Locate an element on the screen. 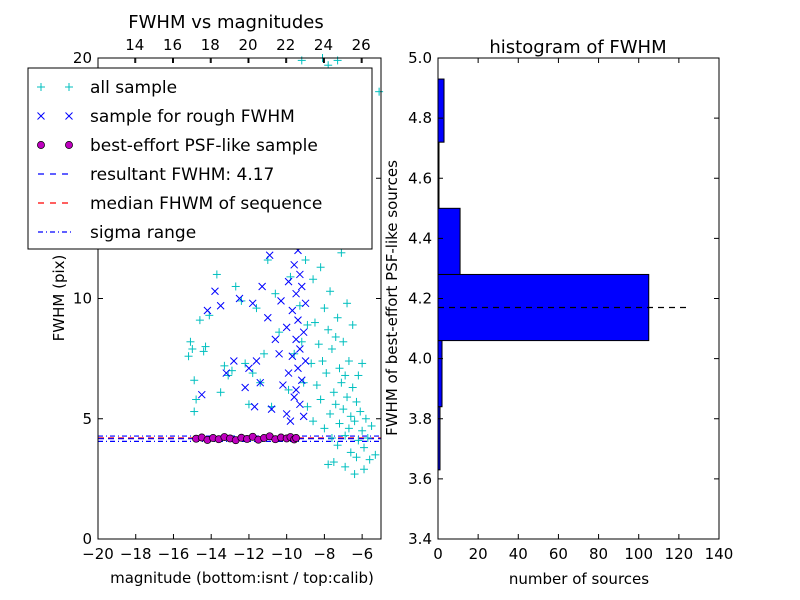  top-tick-label: 22 is located at coordinates (285, 45).